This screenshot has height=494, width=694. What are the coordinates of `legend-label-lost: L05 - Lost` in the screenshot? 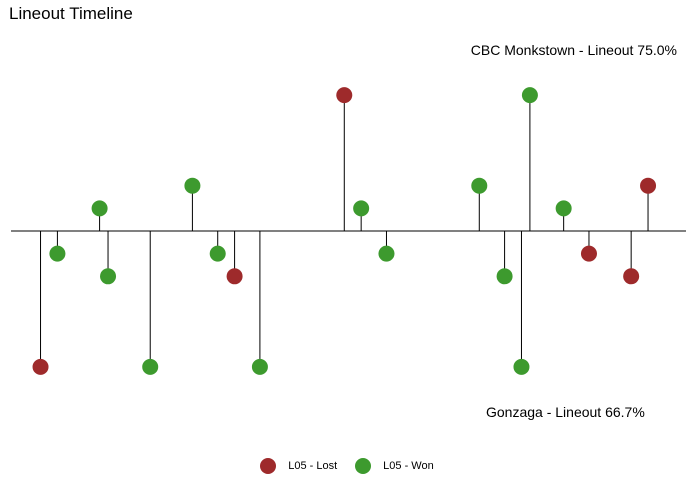 It's located at (313, 466).